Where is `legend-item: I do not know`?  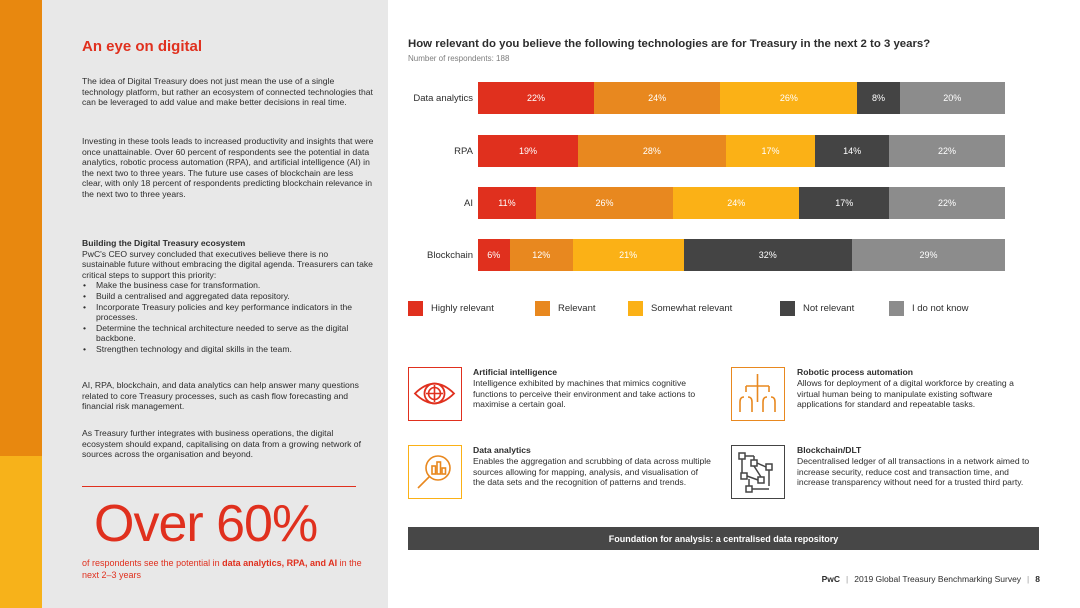 legend-item: I do not know is located at coordinates (929, 308).